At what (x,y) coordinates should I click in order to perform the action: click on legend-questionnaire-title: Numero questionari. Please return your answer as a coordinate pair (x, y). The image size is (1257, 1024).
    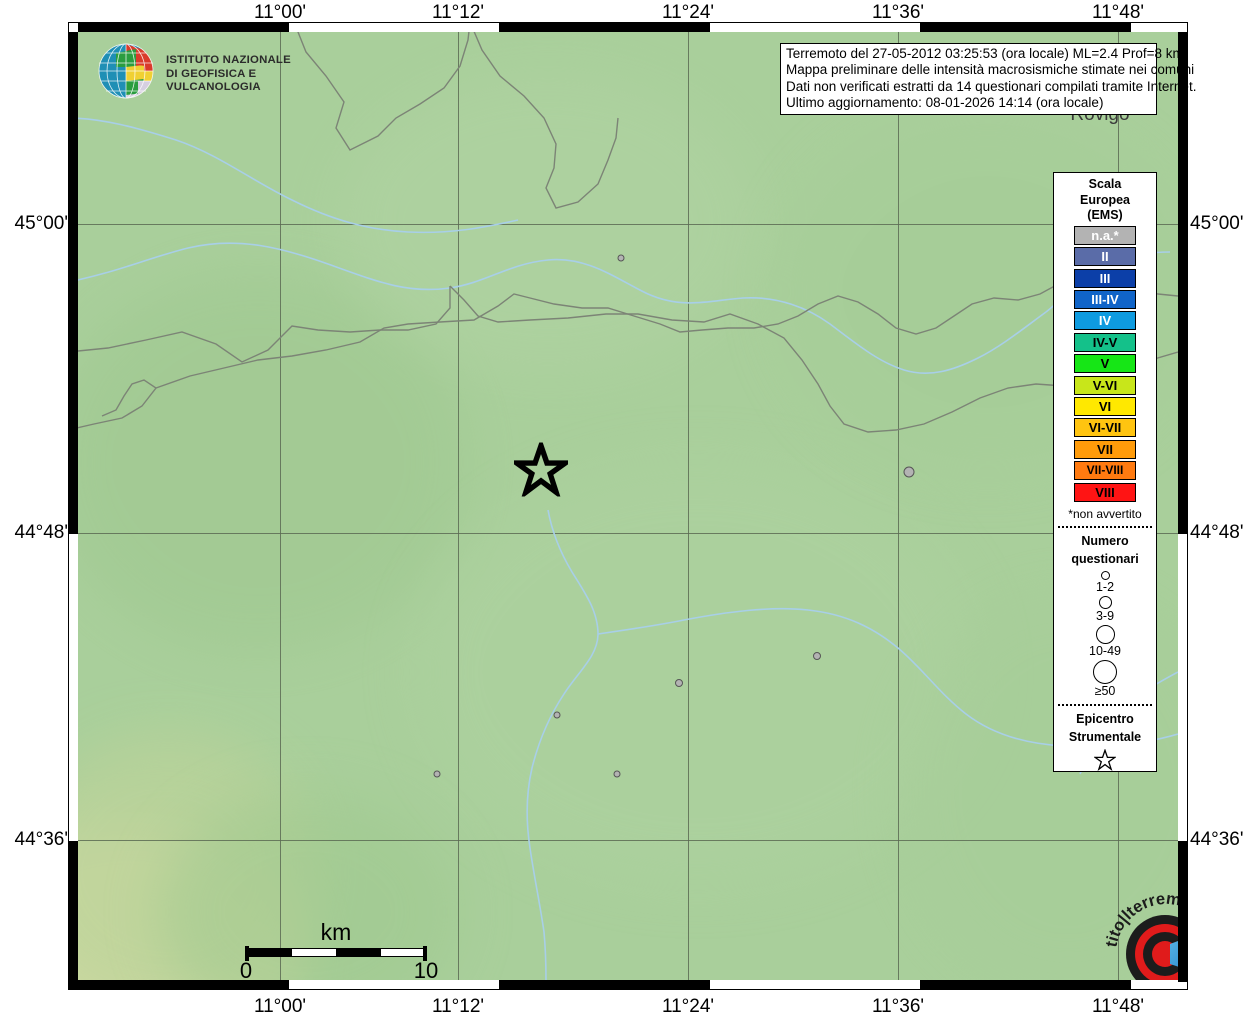
    Looking at the image, I should click on (1105, 550).